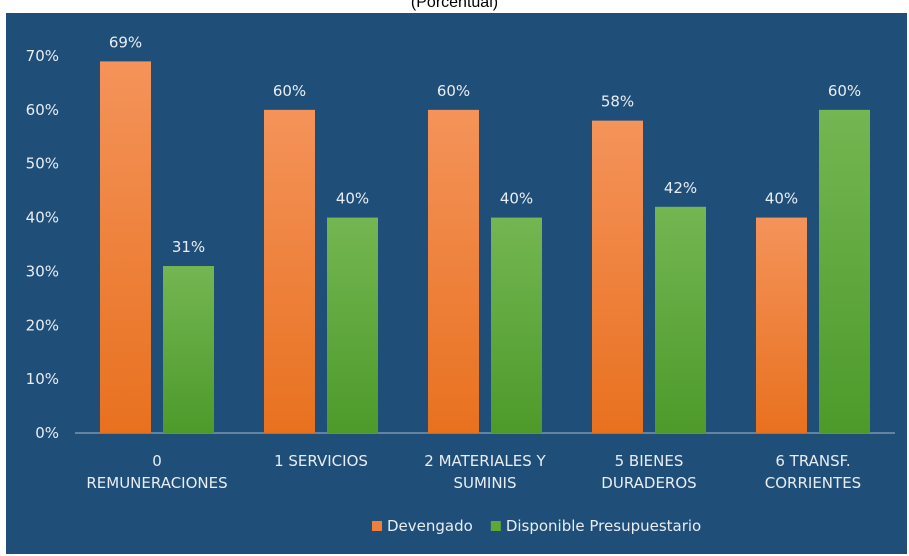  What do you see at coordinates (156, 472) in the screenshot?
I see `x-category-label: 0 REMUNERACIONES` at bounding box center [156, 472].